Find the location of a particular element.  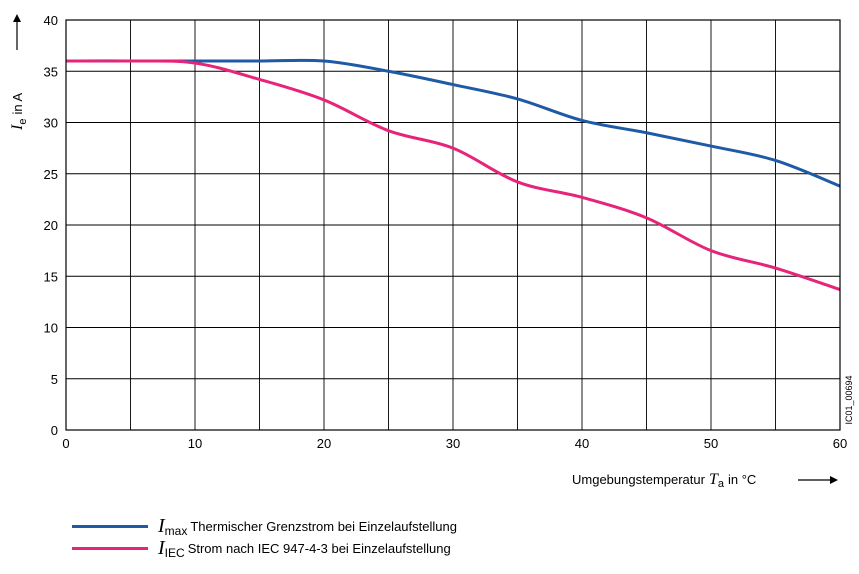

x-tick-label: 40 is located at coordinates (582, 443).